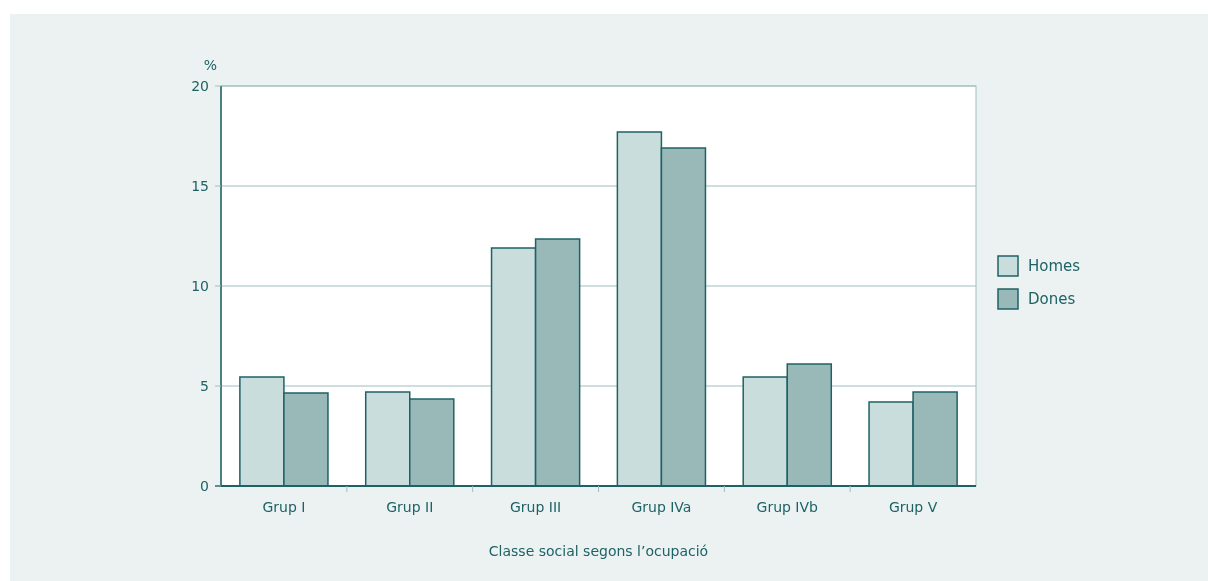 This screenshot has width=1208, height=581. What do you see at coordinates (204, 385) in the screenshot?
I see `y-tick-label: 5` at bounding box center [204, 385].